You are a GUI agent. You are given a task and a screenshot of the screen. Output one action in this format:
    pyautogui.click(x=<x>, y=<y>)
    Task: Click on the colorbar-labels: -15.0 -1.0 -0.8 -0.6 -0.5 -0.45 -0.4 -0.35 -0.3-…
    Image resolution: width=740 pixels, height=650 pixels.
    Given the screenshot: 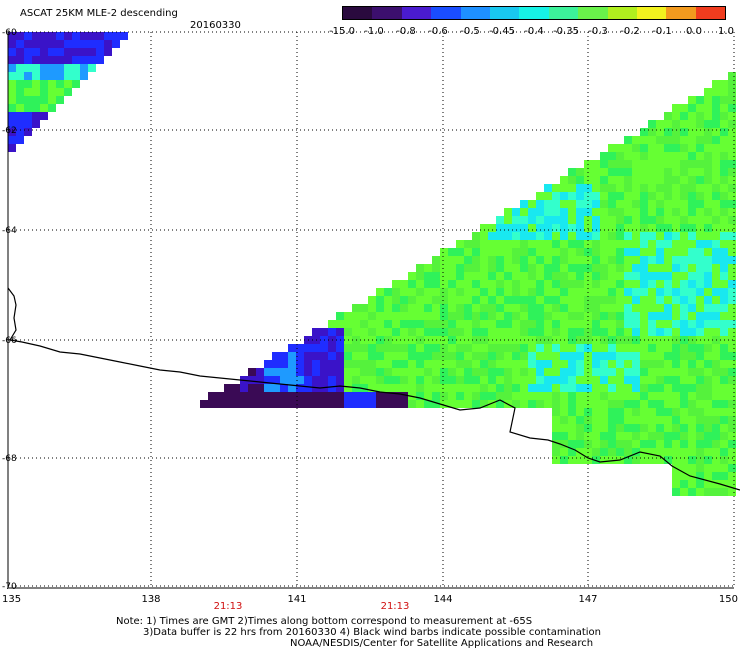 What is the action you would take?
    pyautogui.click(x=531, y=33)
    